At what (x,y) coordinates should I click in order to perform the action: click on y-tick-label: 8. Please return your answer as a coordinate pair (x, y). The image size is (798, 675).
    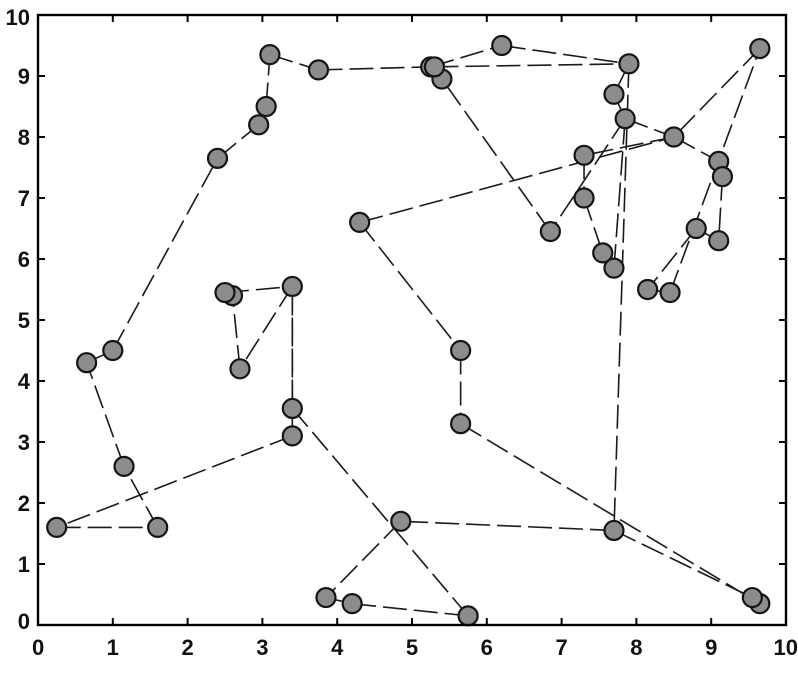
    Looking at the image, I should click on (24, 137).